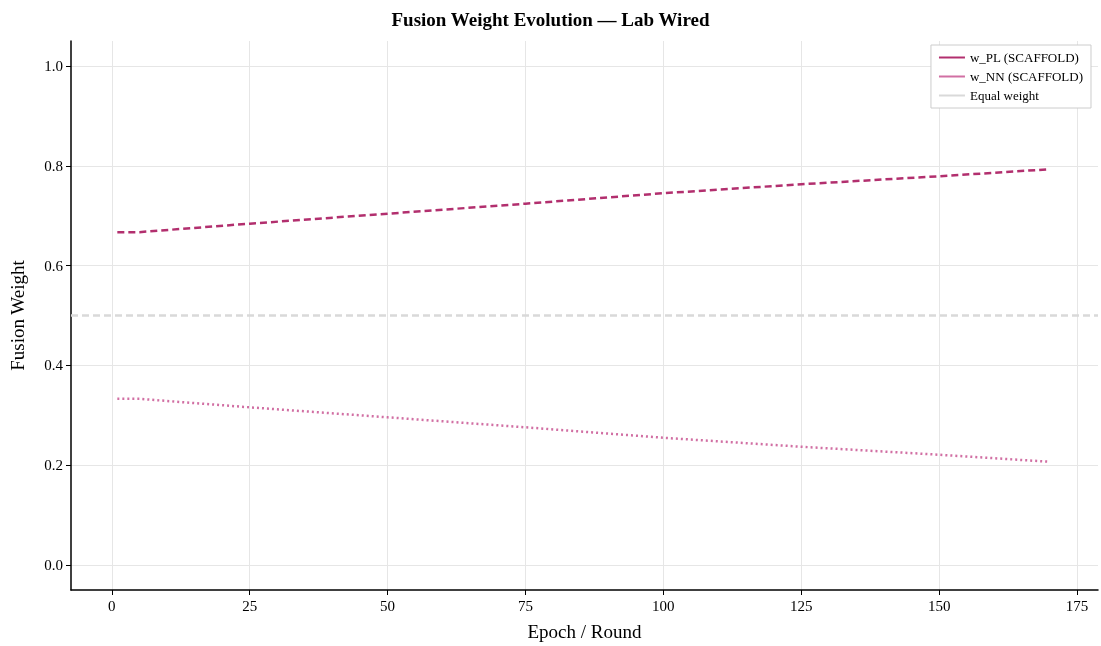 This screenshot has width=1101, height=646. What do you see at coordinates (801, 605) in the screenshot?
I see `x-tick-label: 125` at bounding box center [801, 605].